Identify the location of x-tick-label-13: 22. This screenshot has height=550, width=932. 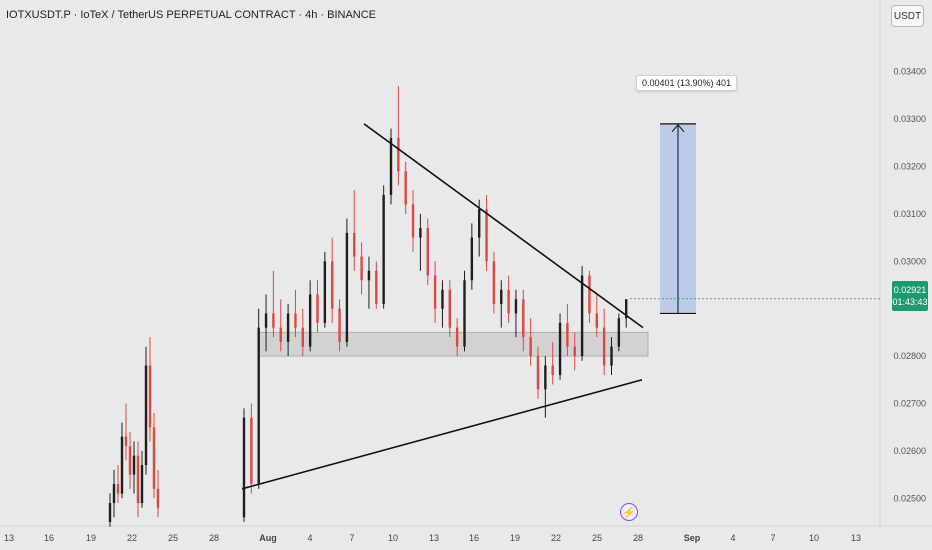
(556, 538).